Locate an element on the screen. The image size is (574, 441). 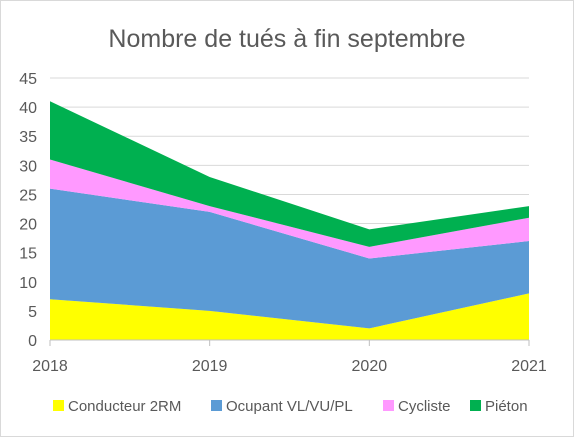
legend-label: Conducteur 2RM is located at coordinates (124, 406).